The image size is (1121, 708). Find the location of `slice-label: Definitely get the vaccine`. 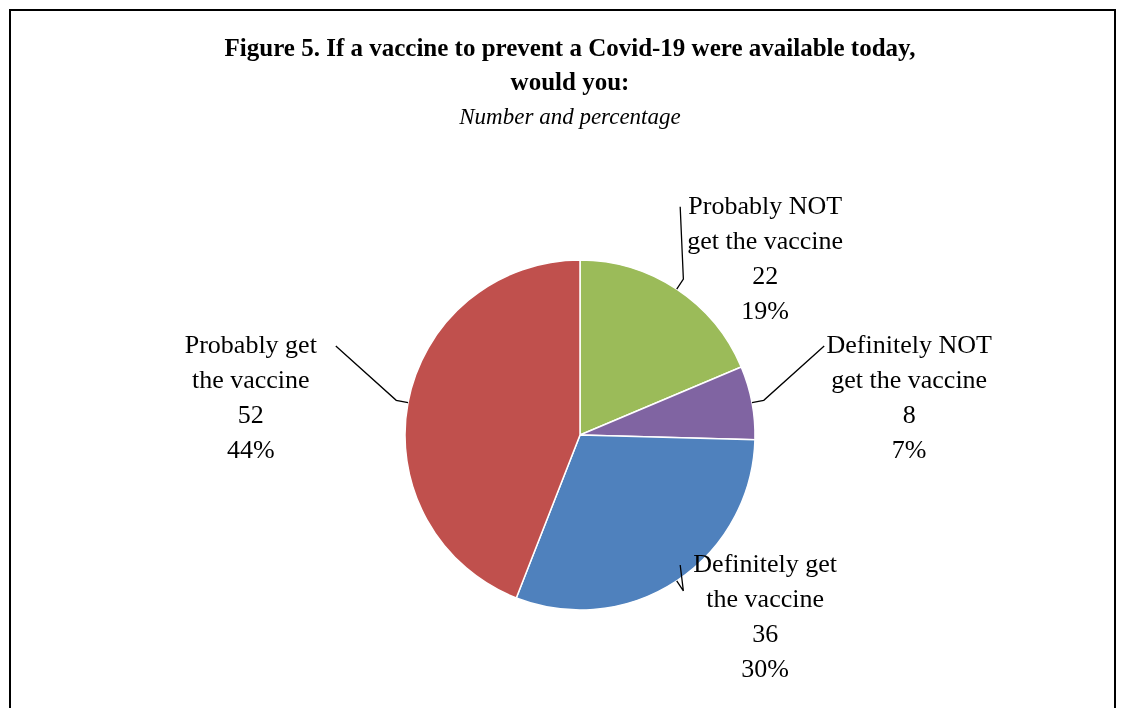

slice-label: Definitely get the vaccine is located at coordinates (765, 581).